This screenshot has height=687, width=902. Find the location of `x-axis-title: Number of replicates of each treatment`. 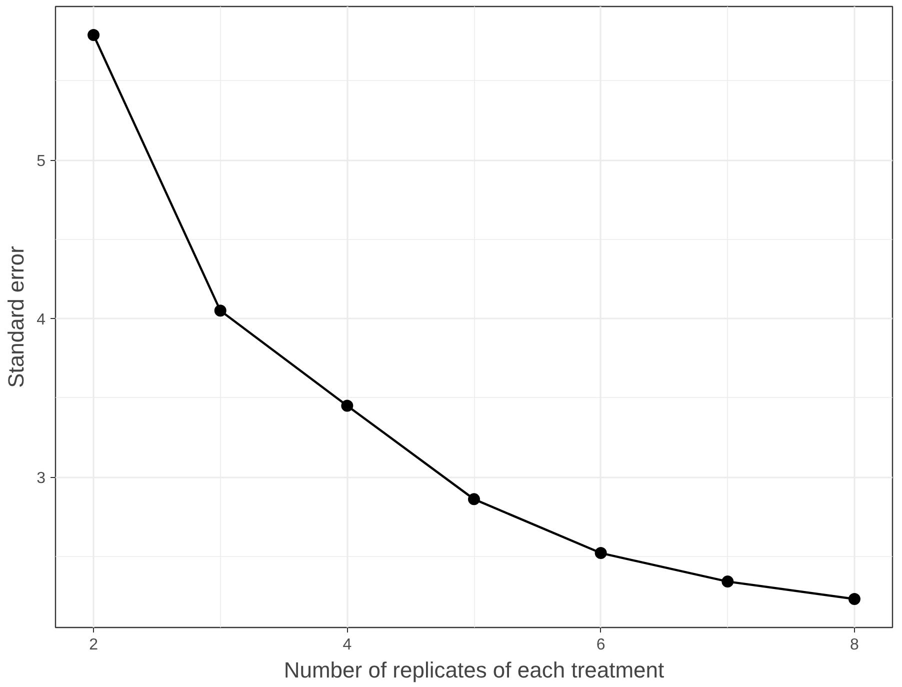

x-axis-title: Number of replicates of each treatment is located at coordinates (474, 670).